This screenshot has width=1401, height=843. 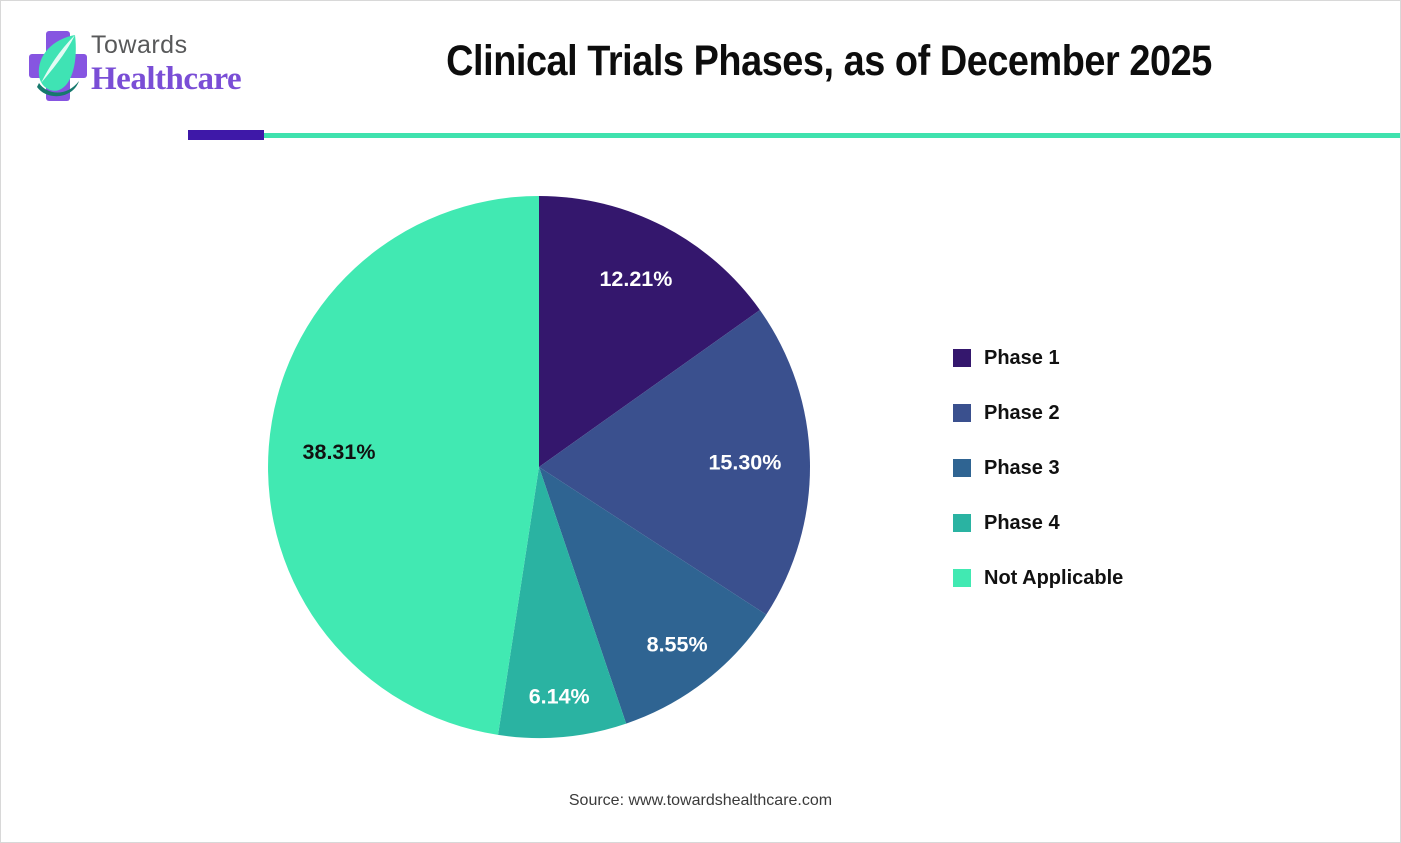 I want to click on legend-item-label: Phase 4, so click(x=1022, y=522).